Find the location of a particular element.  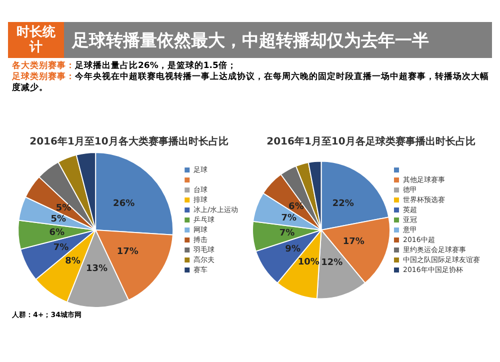

text: 足球转播量依然最大，中超转播却仅为去年一半 is located at coordinates (278, 40).